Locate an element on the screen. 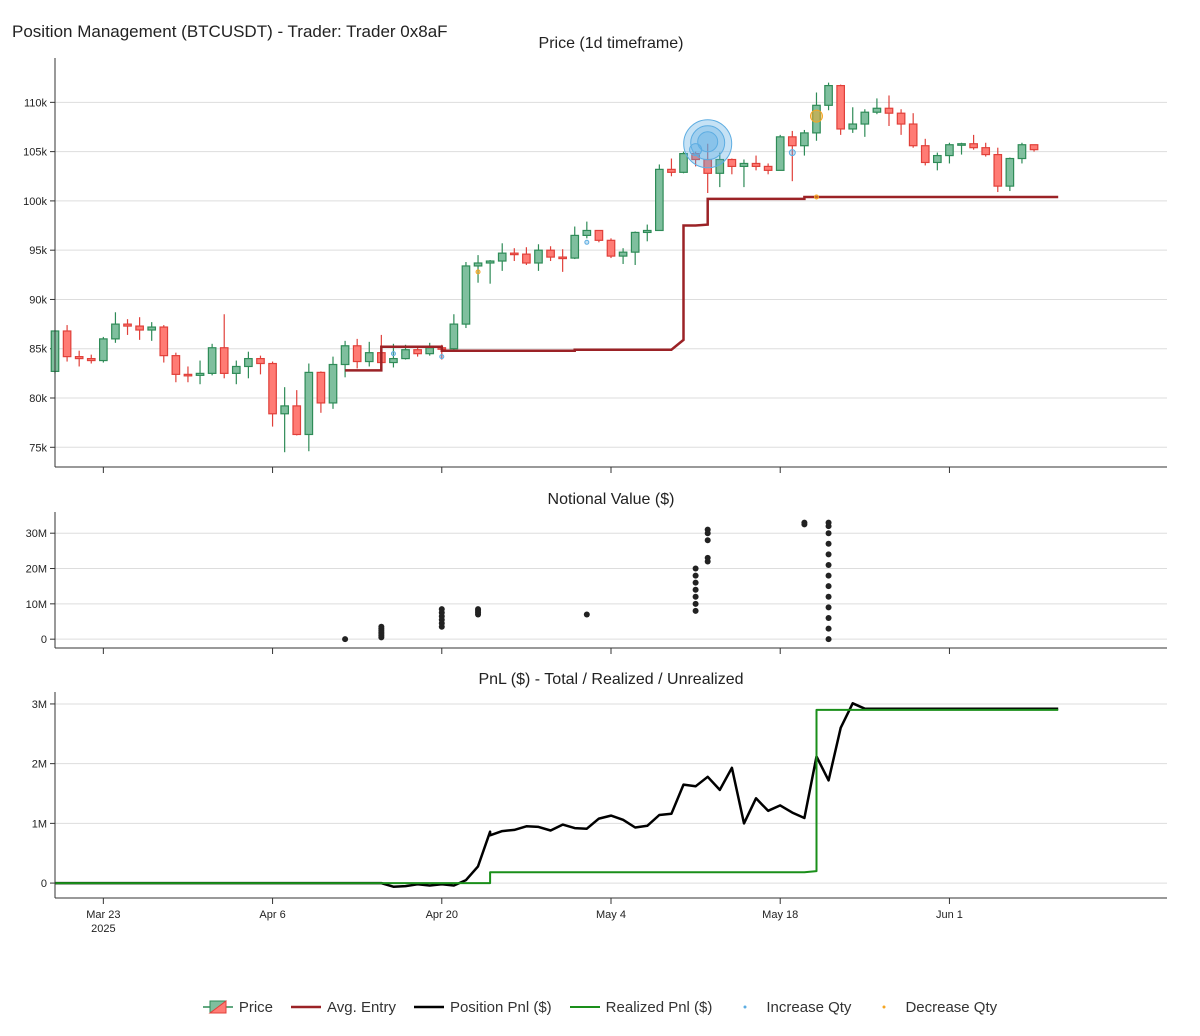 This screenshot has height=1036, width=1200. qty-markers is located at coordinates (606, 234).